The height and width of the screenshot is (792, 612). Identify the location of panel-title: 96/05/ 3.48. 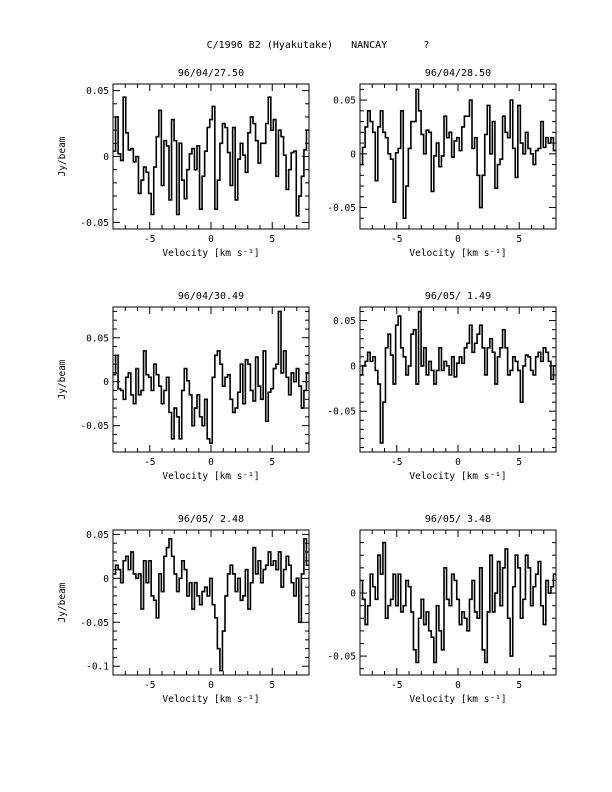
(458, 519).